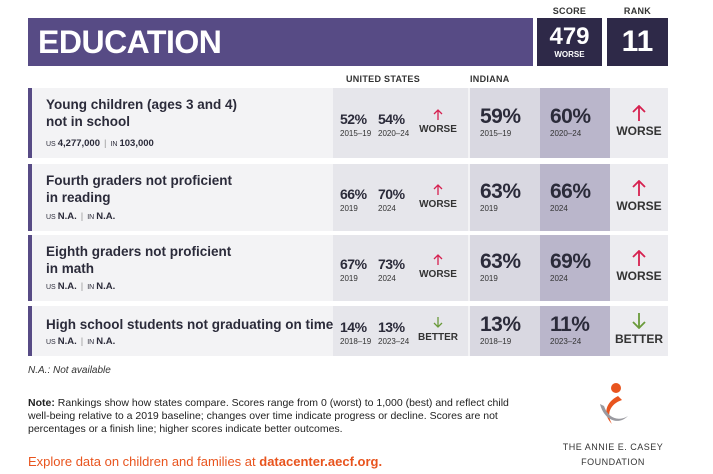  What do you see at coordinates (613, 447) in the screenshot?
I see `logo-line: THE ANNIE E. CASEY` at bounding box center [613, 447].